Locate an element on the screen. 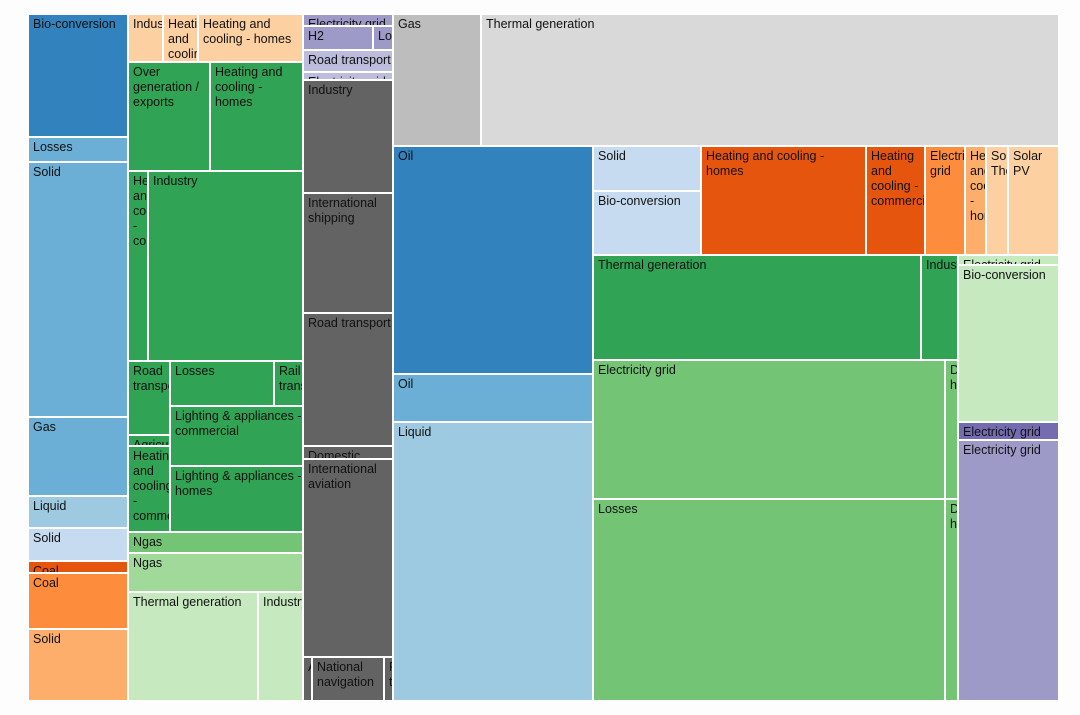 The image size is (1080, 715). treemap-cell: Domestic aviation is located at coordinates (348, 452).